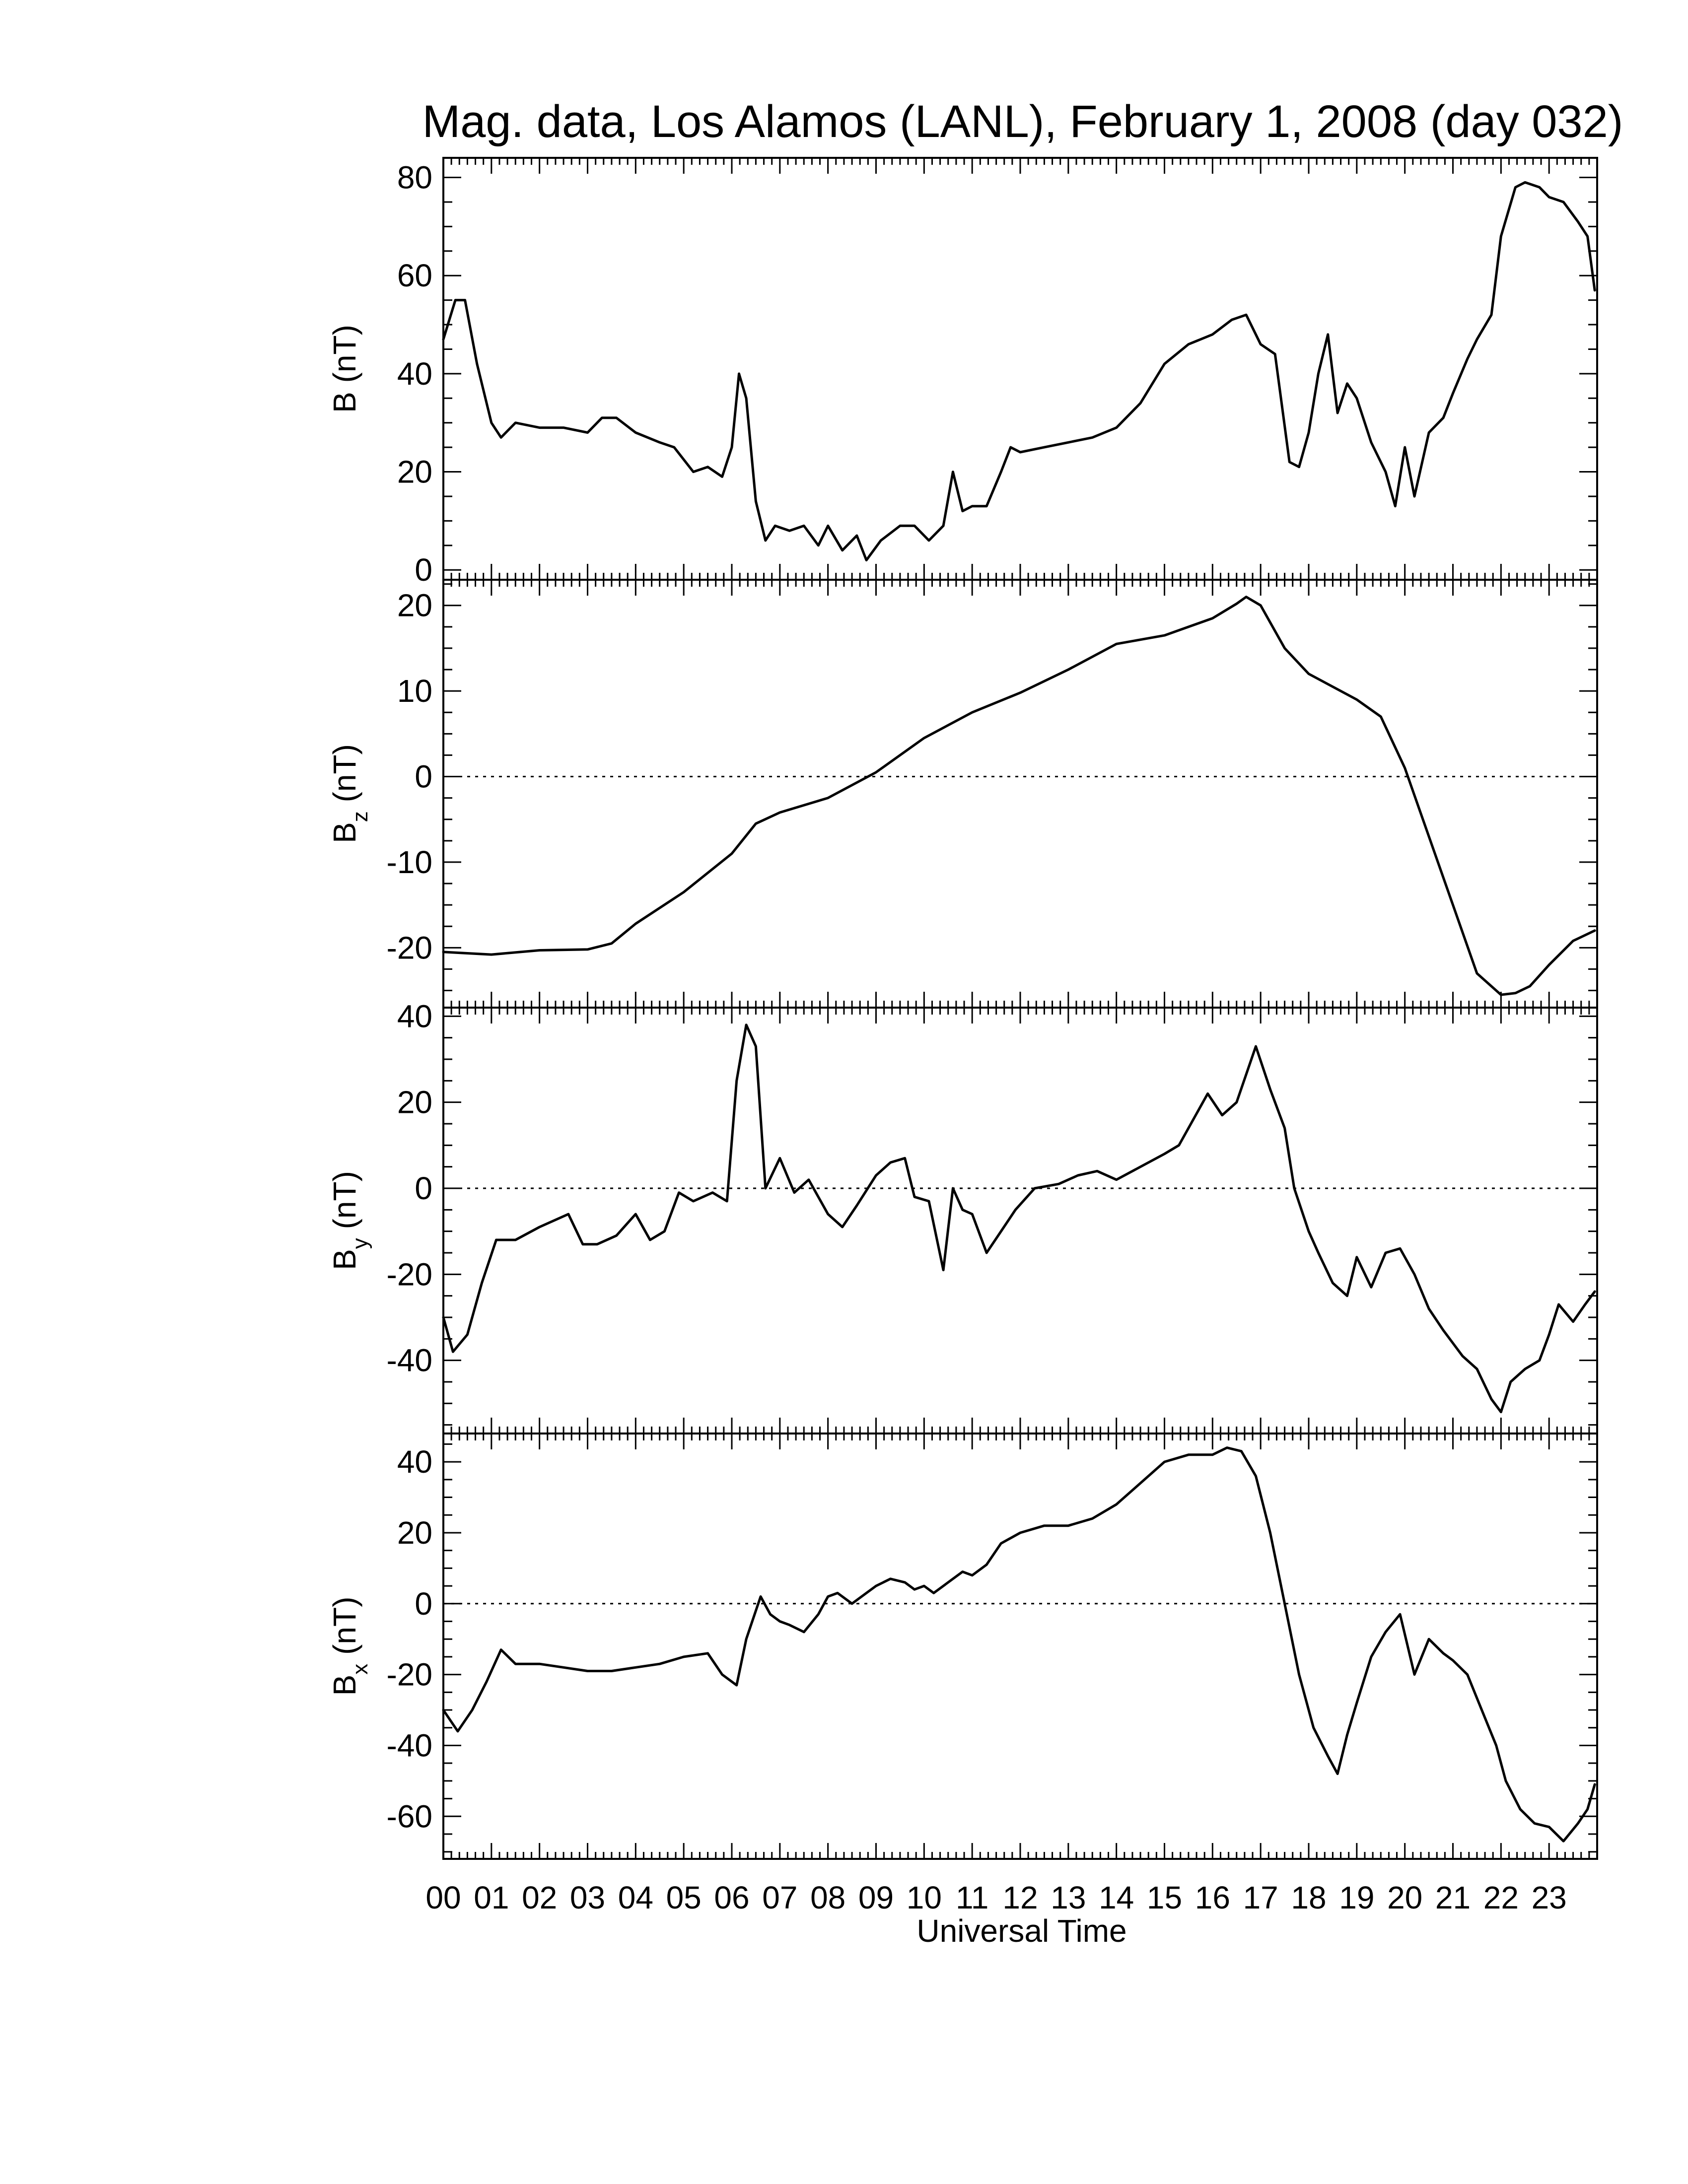  I want to click on panel-Bz-y-axis-label: Bz (nT), so click(349, 793).